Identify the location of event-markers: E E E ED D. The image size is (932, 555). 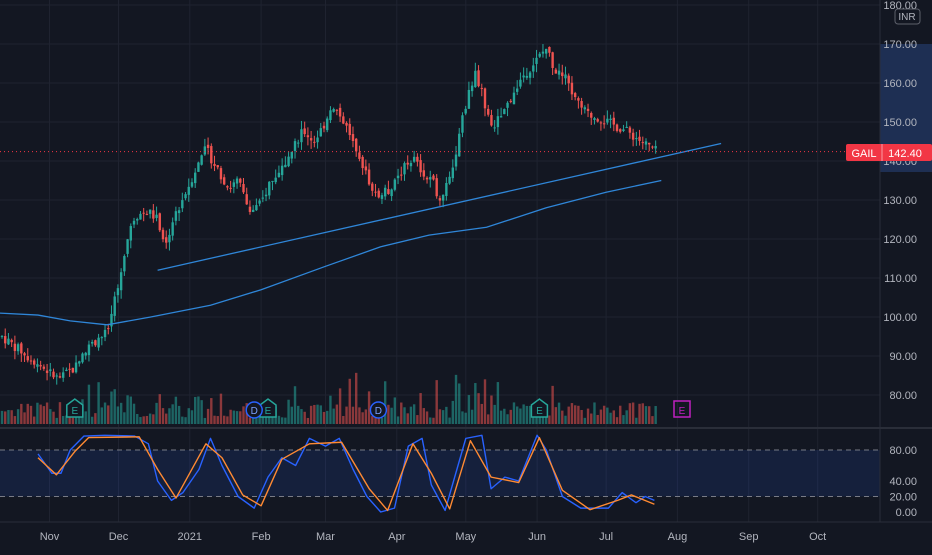
(378, 408).